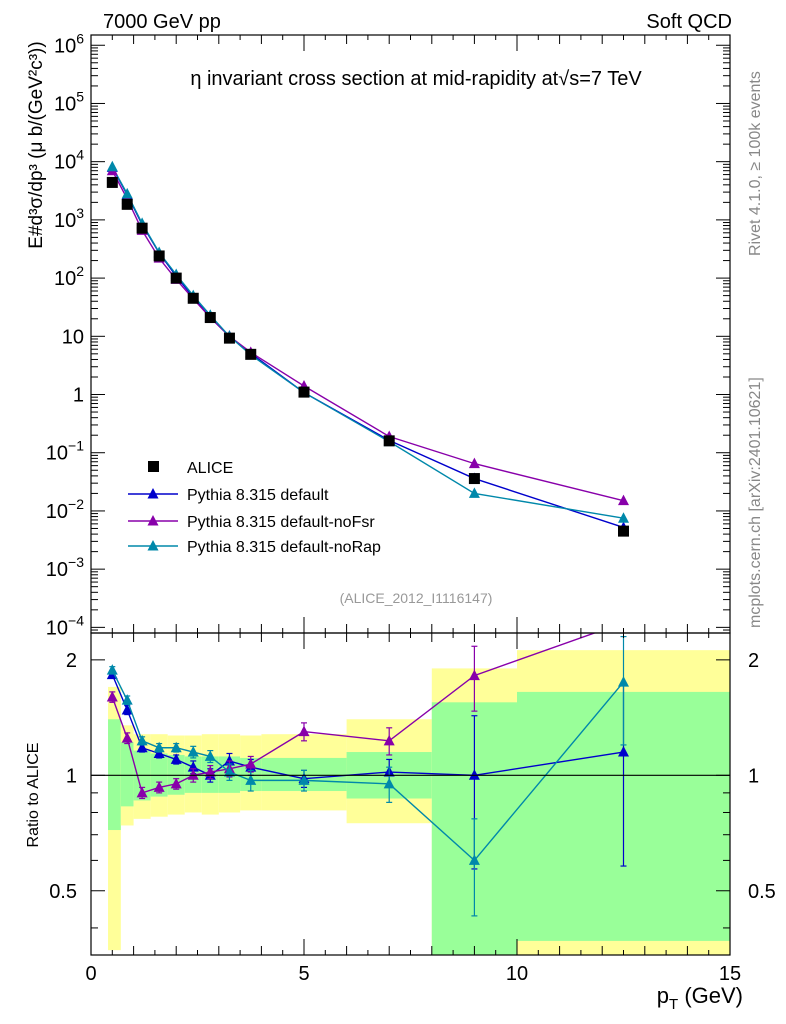 The image size is (786, 1024). What do you see at coordinates (755, 502) in the screenshot?
I see `mcplots-note: mcplots.cern.ch [arXiv:2401.10621]` at bounding box center [755, 502].